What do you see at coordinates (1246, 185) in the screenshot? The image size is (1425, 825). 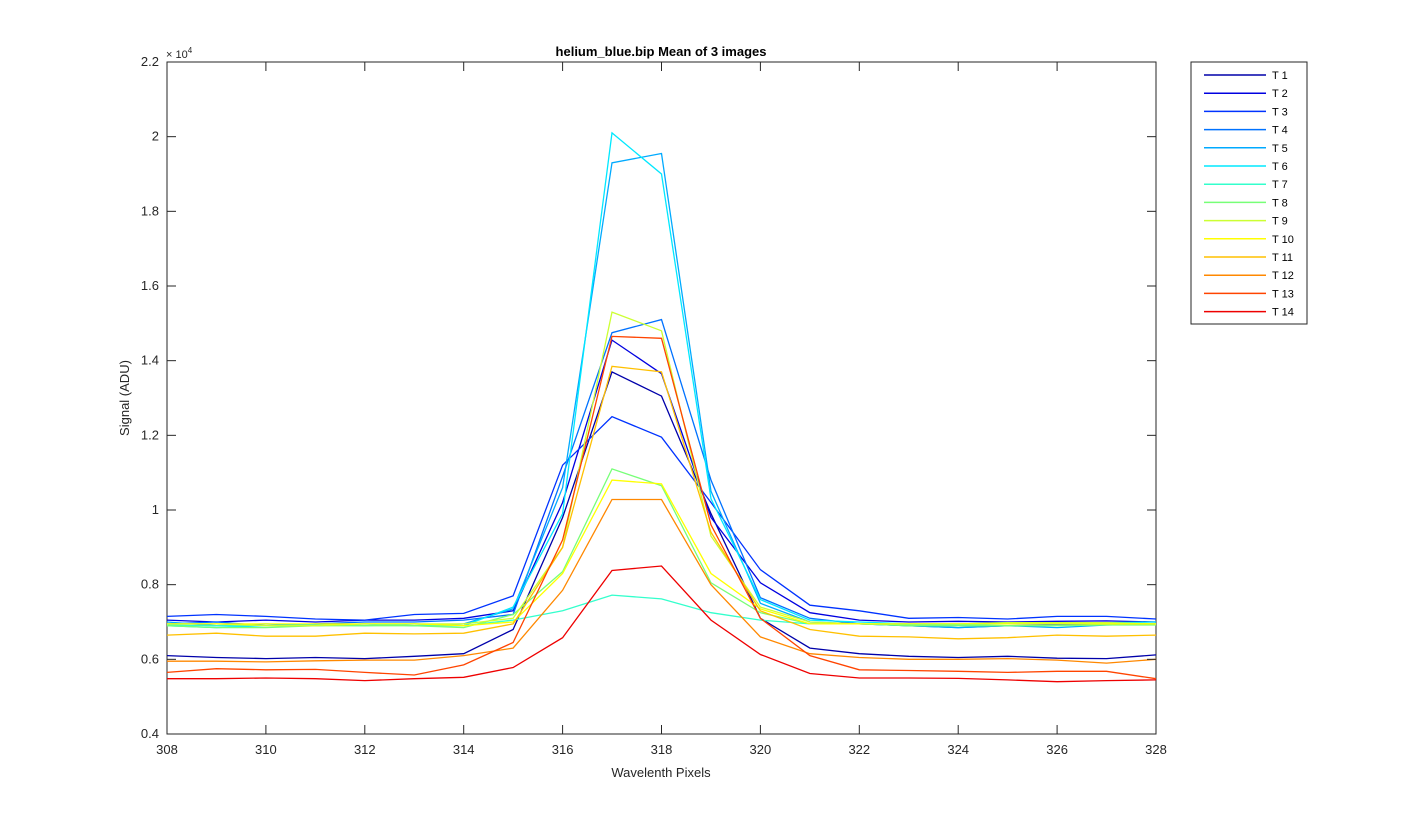 I see `legend-item: T 7` at bounding box center [1246, 185].